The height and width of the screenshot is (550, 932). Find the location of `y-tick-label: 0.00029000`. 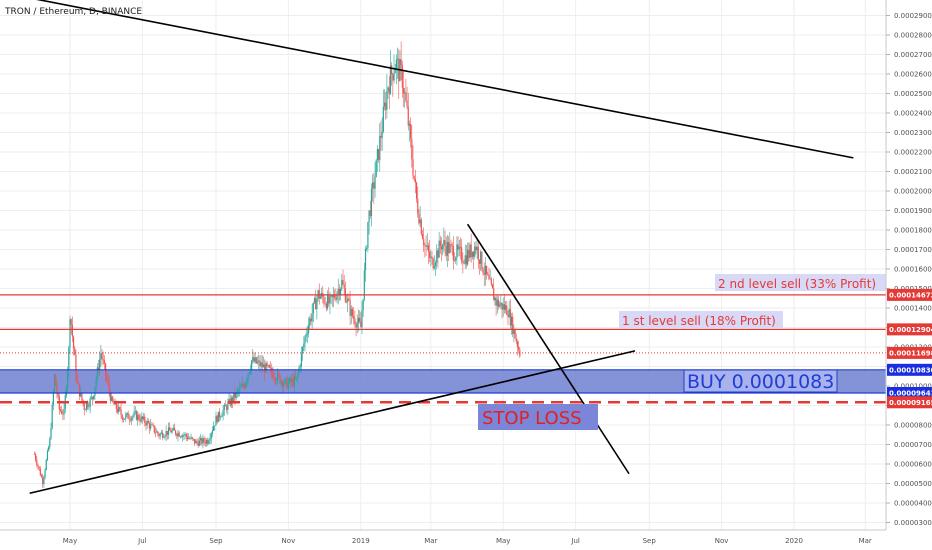

y-tick-label: 0.00029000 is located at coordinates (913, 16).